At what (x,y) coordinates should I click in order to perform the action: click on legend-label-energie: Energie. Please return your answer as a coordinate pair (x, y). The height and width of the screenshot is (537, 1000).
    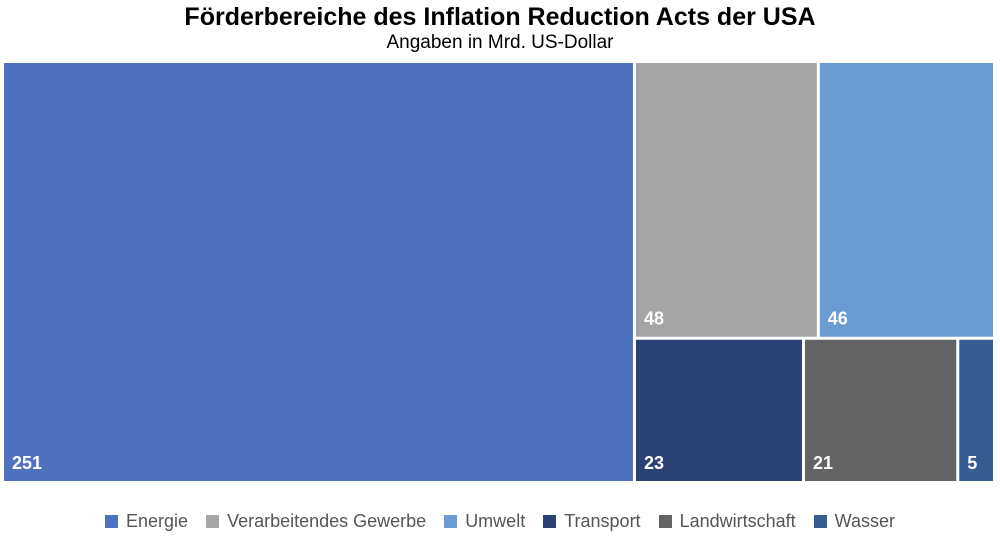
    Looking at the image, I should click on (157, 521).